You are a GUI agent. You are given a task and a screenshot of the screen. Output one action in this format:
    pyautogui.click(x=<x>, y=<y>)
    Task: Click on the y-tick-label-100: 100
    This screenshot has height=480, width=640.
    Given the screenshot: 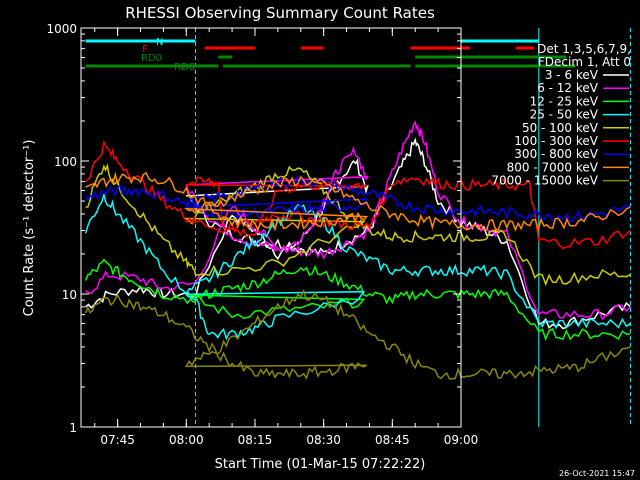 What is the action you would take?
    pyautogui.click(x=65, y=162)
    